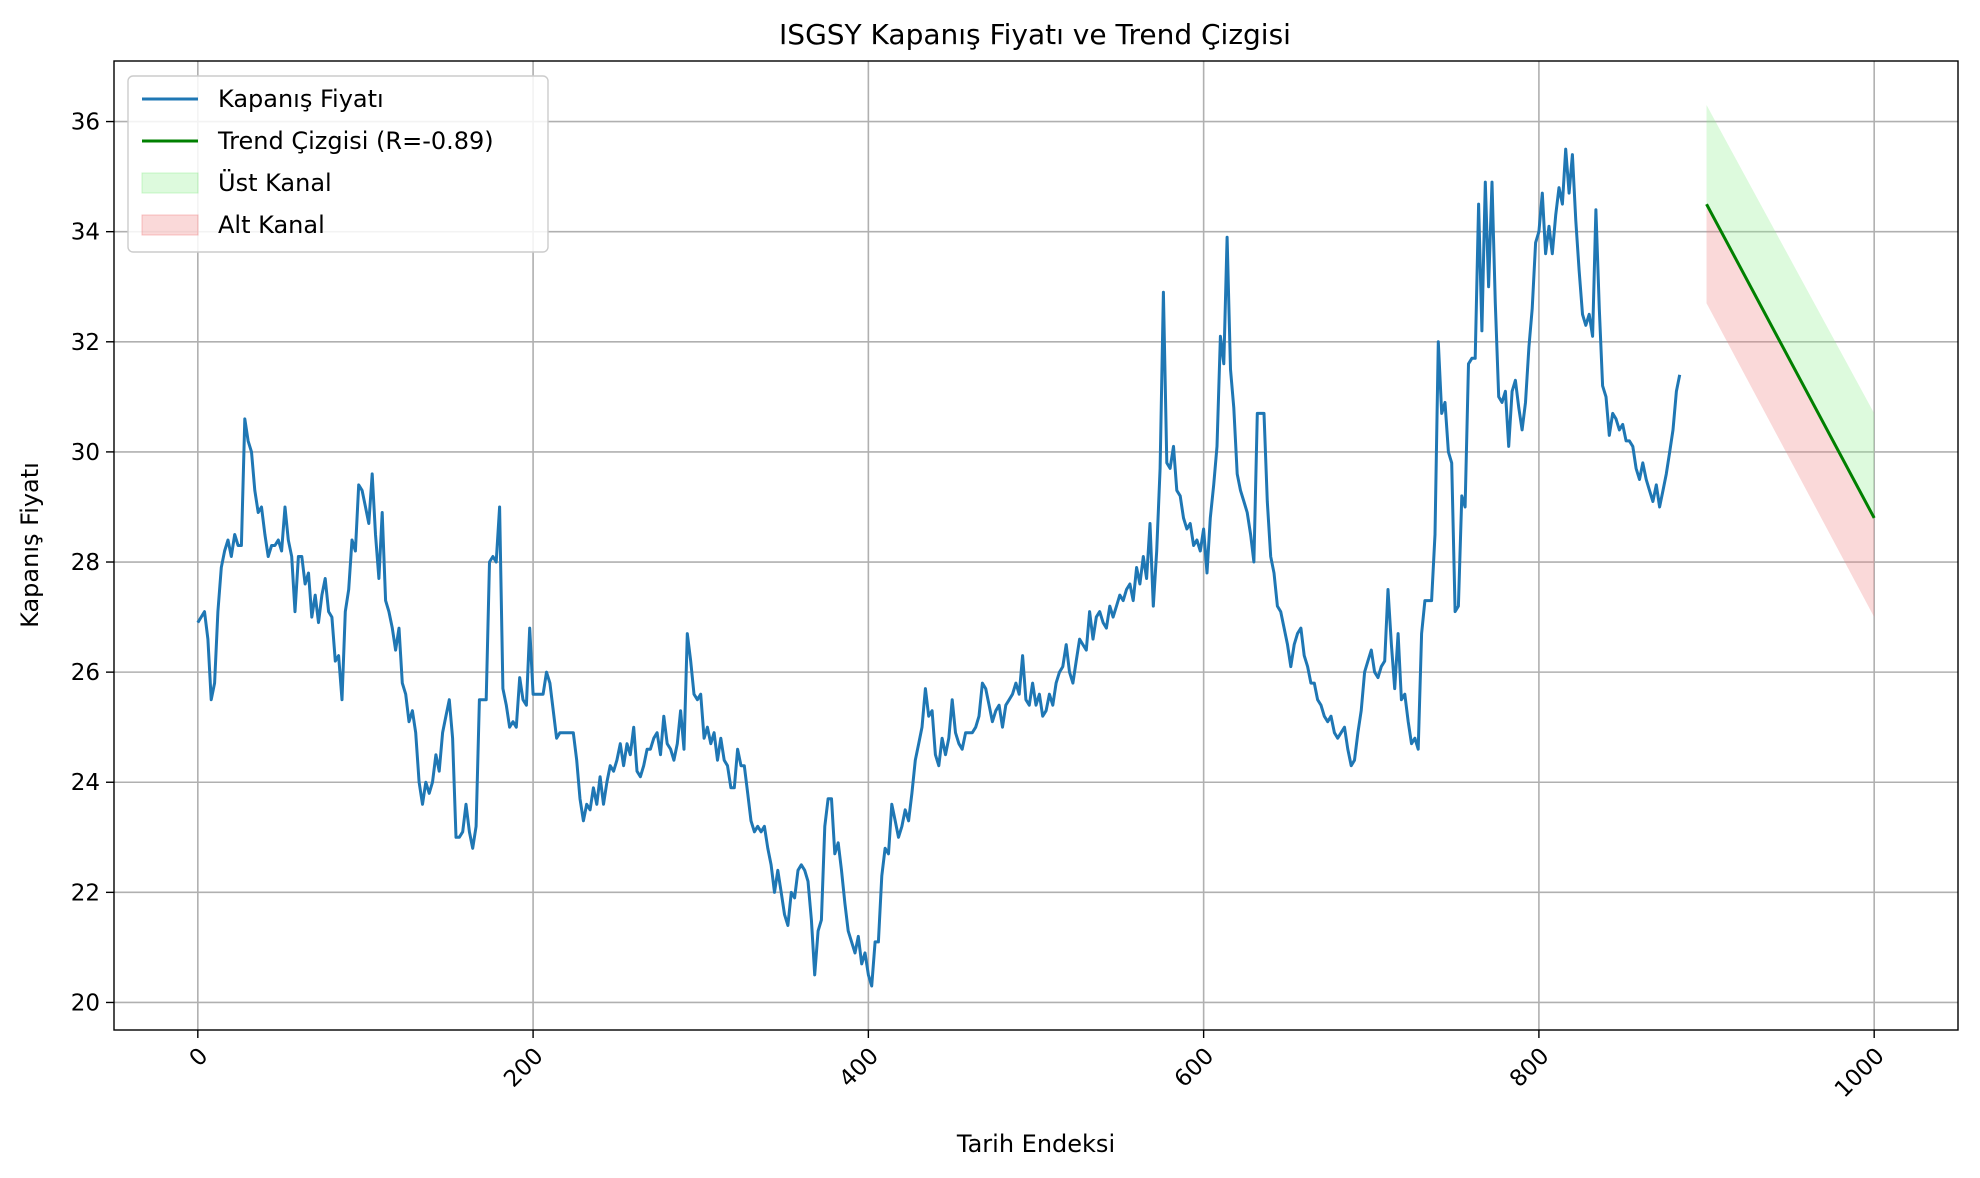 The height and width of the screenshot is (1178, 1980). Describe the element at coordinates (85, 673) in the screenshot. I see `y-tick-label: 26` at that location.